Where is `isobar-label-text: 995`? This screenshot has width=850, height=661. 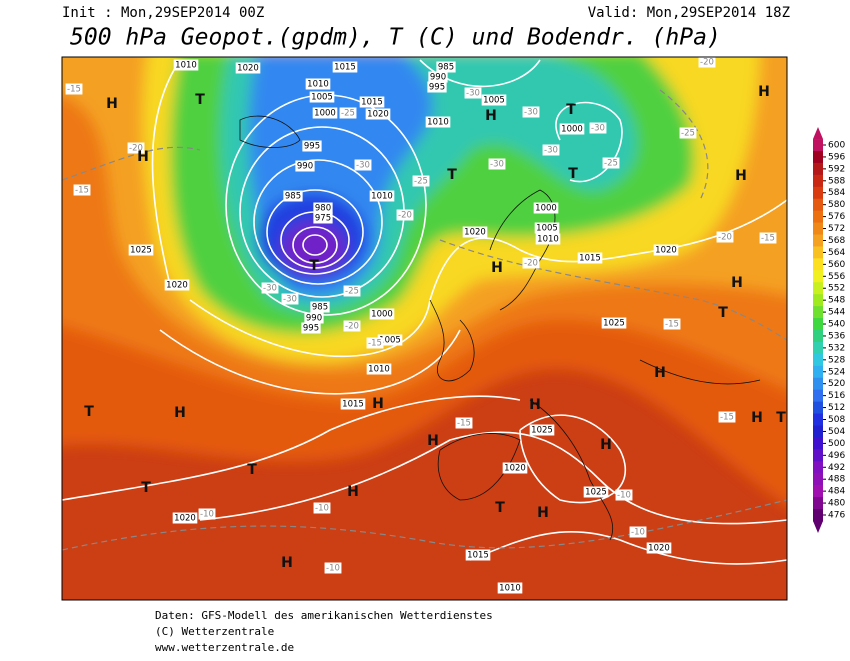
isobar-label-text: 995 is located at coordinates (312, 147).